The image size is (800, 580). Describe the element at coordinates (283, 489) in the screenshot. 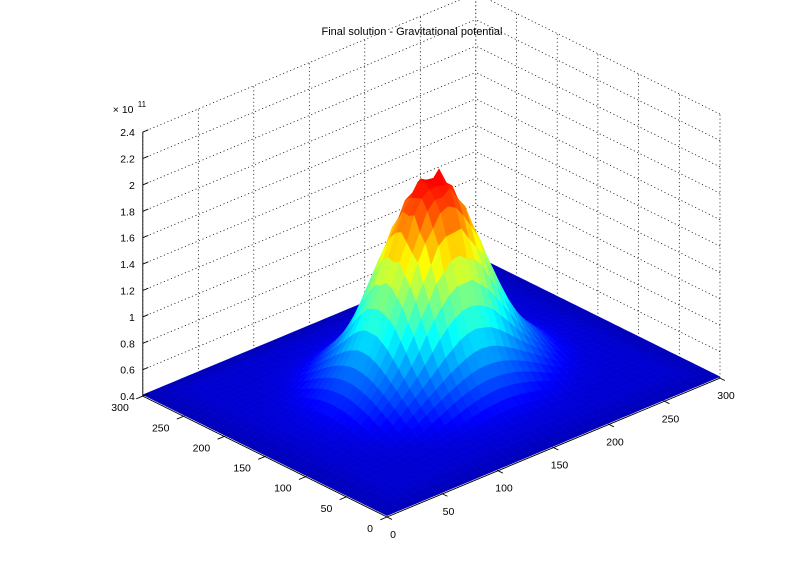

I see `y-tick-label: 100` at that location.